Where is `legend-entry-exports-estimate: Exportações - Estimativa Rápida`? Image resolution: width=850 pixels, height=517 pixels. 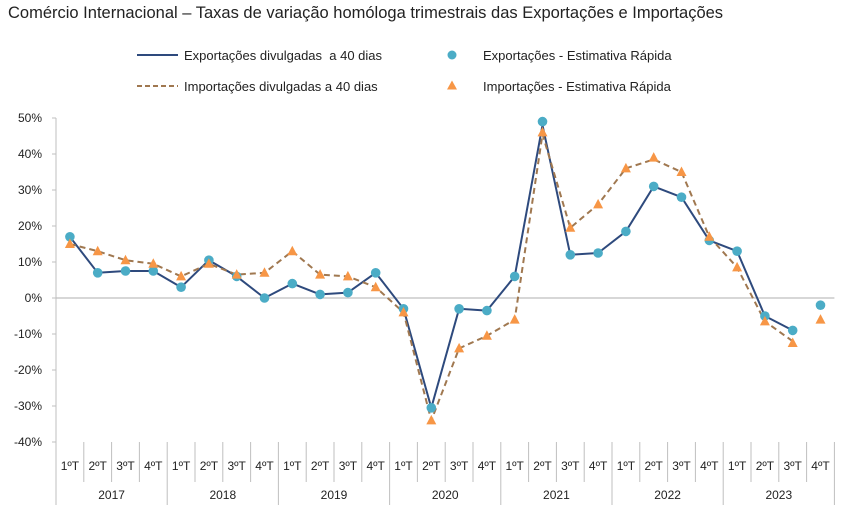 legend-entry-exports-estimate: Exportações - Estimativa Rápida is located at coordinates (559, 55).